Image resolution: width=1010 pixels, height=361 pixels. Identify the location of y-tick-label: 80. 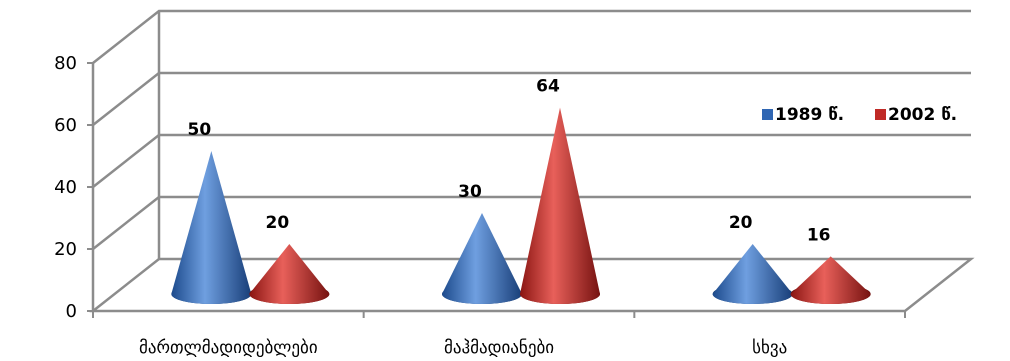
(65, 63).